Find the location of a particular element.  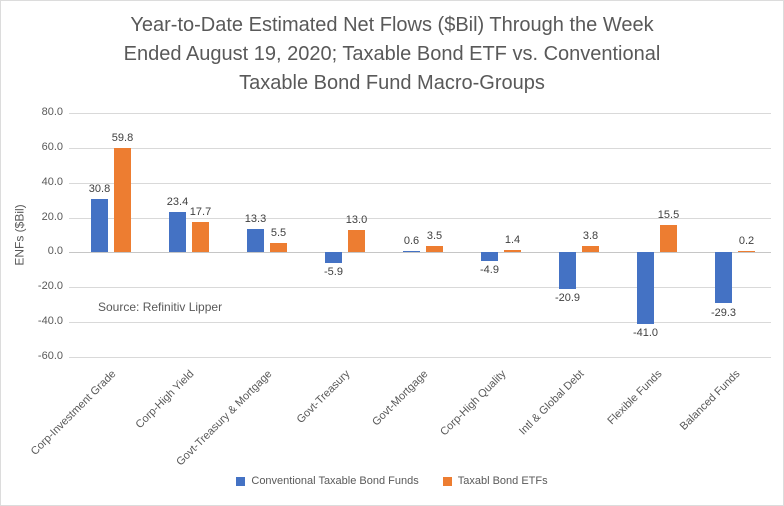

data-label: 15.5 is located at coordinates (668, 215).